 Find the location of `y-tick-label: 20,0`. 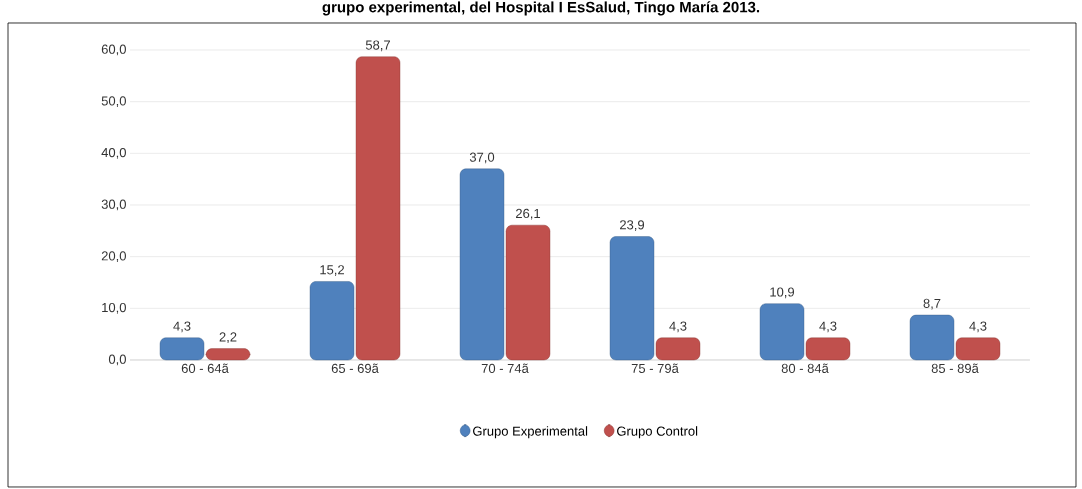

y-tick-label: 20,0 is located at coordinates (113, 257).